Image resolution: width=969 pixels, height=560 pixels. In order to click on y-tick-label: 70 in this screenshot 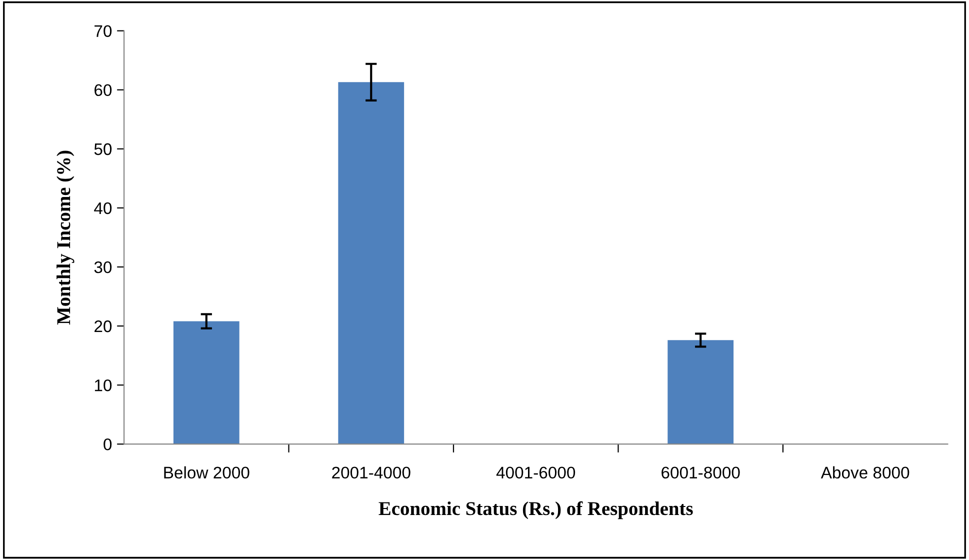, I will do `click(103, 31)`.